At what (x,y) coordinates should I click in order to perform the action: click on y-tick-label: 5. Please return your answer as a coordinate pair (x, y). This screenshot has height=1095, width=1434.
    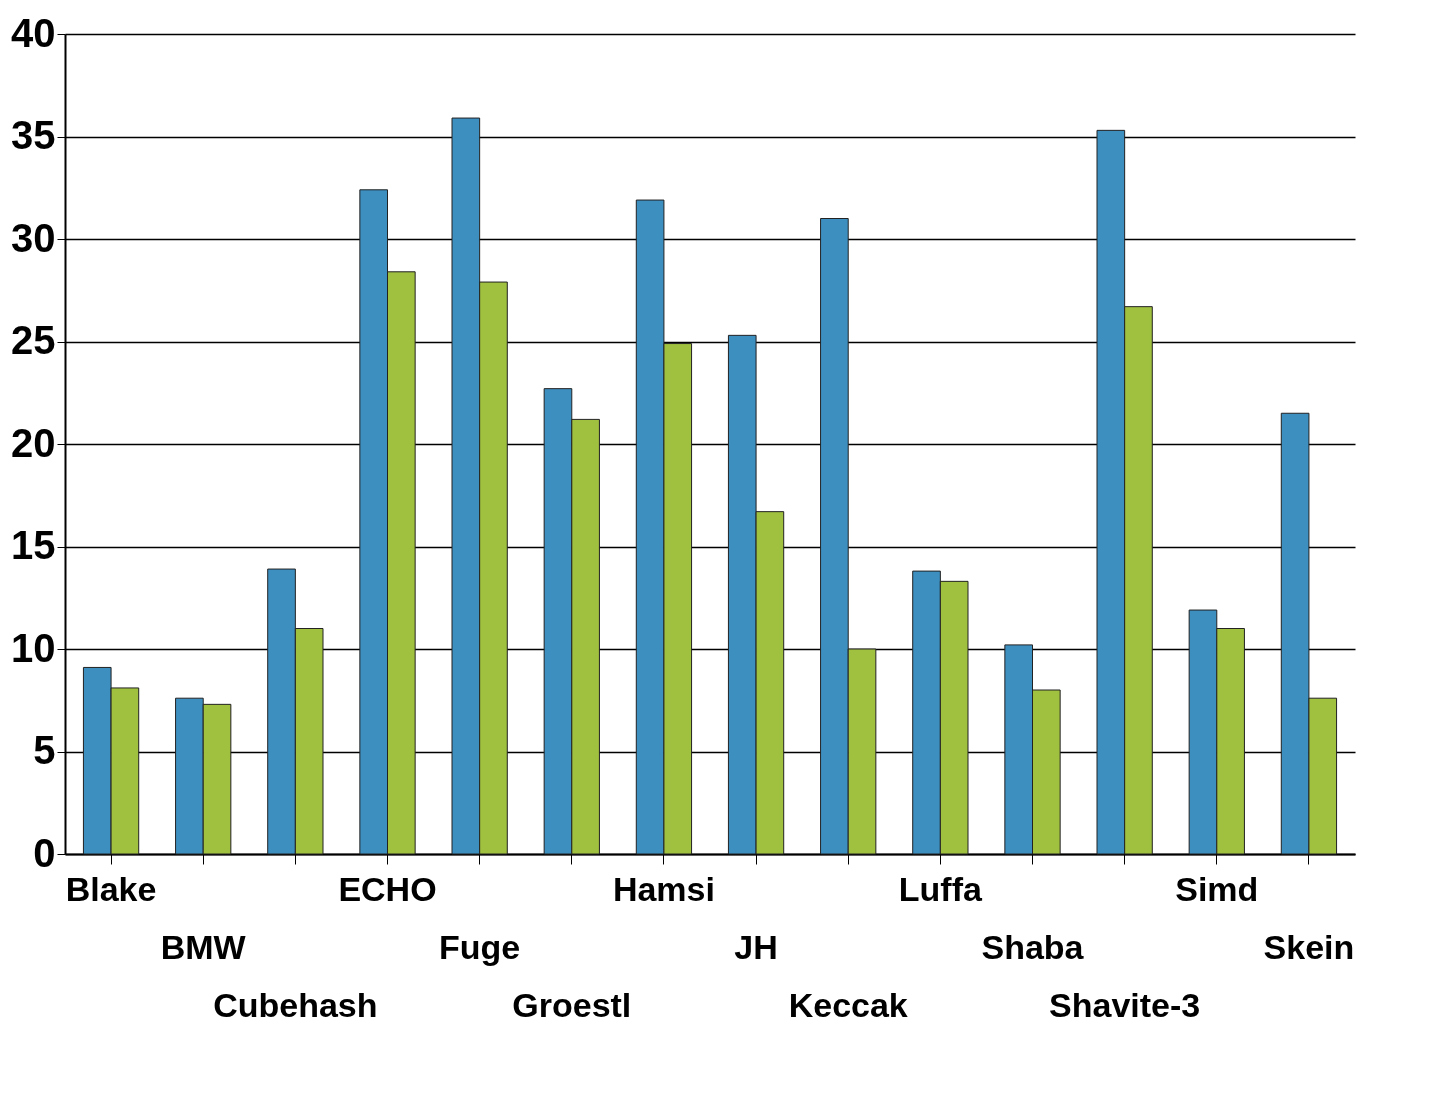
    Looking at the image, I should click on (44, 750).